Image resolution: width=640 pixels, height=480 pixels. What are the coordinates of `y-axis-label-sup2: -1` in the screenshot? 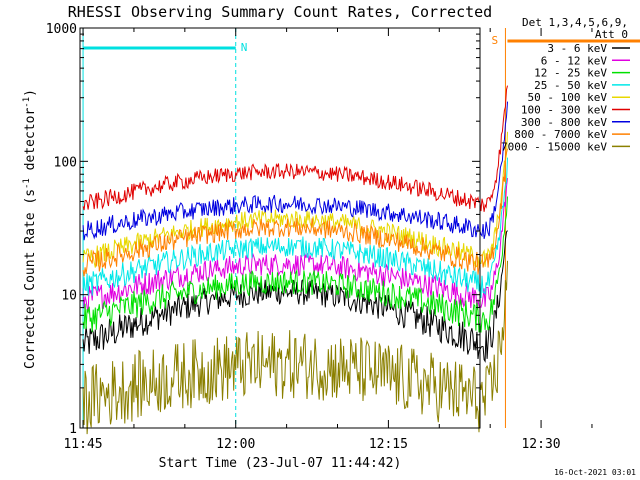 It's located at (27, 102).